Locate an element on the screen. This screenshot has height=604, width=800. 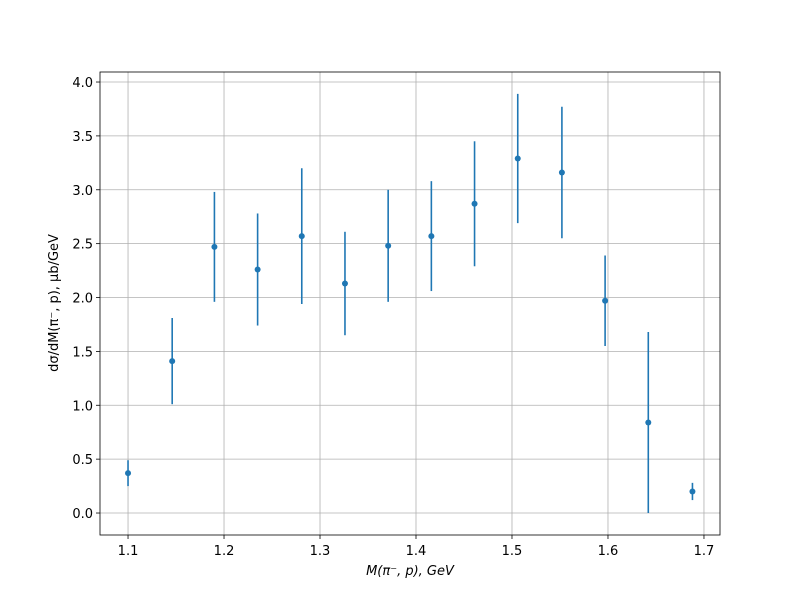
y-tick-label: 0.5 is located at coordinates (82, 460).